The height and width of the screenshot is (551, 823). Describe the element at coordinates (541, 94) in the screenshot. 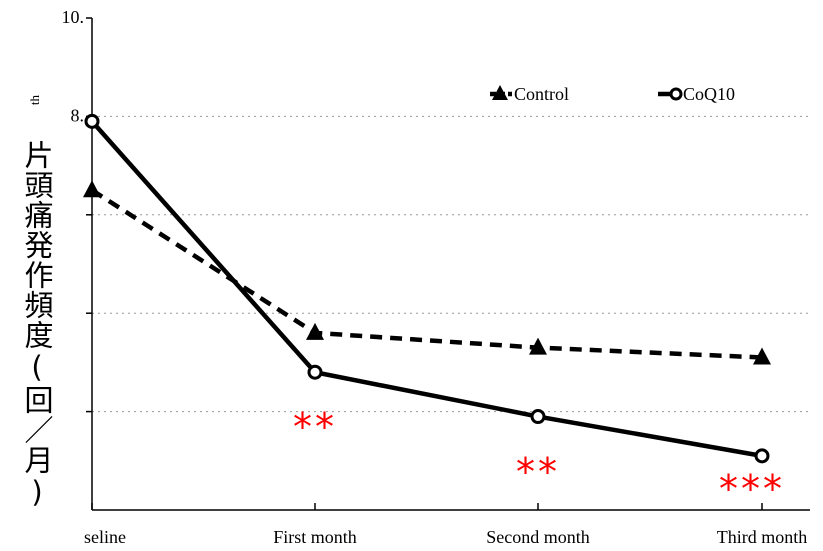

I see `legend-label-control: Control` at that location.